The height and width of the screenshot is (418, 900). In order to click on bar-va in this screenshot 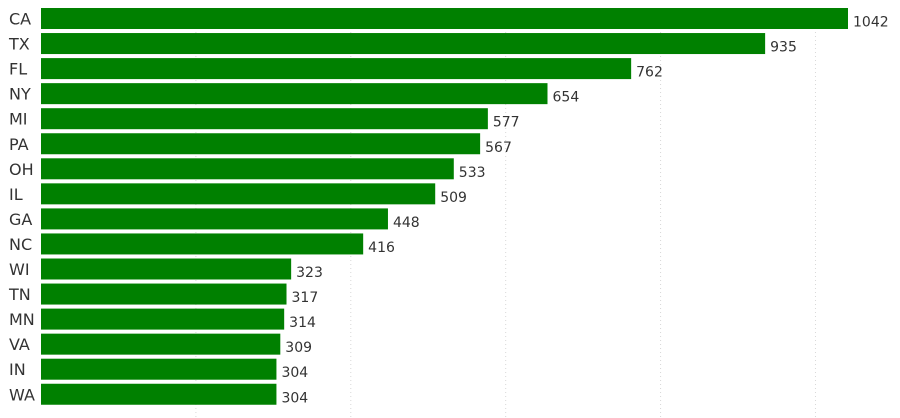, I will do `click(161, 344)`.